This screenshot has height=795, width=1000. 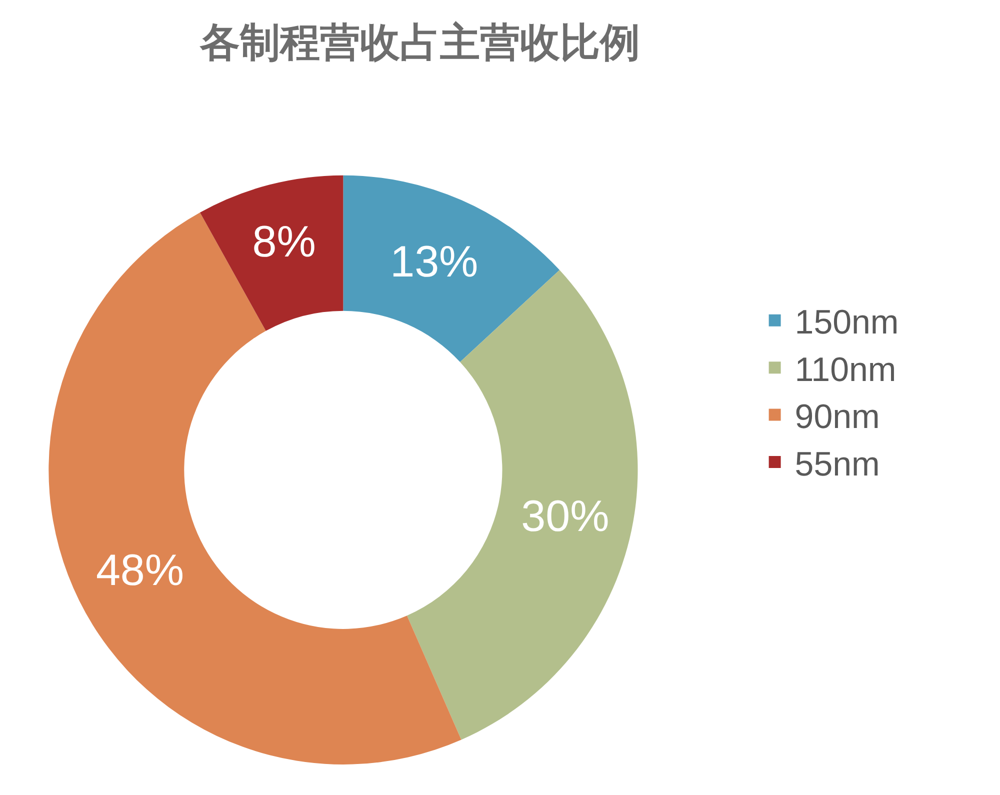 What do you see at coordinates (565, 516) in the screenshot?
I see `data-label: 30%` at bounding box center [565, 516].